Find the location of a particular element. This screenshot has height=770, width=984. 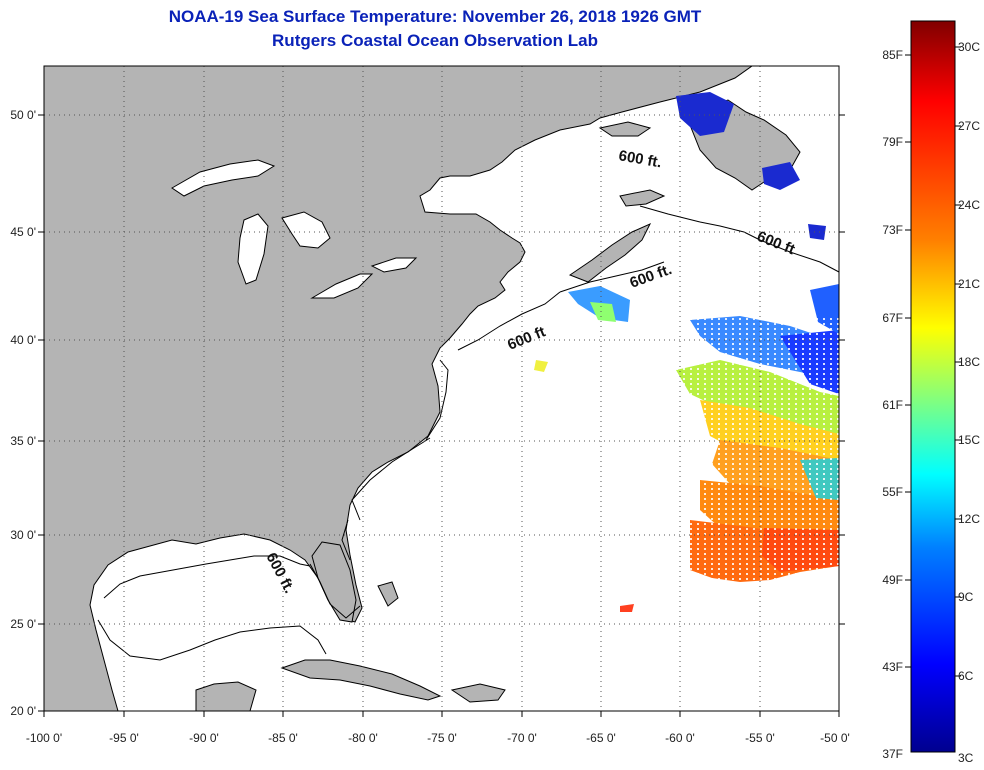

lon-label: -65 0' is located at coordinates (601, 738).